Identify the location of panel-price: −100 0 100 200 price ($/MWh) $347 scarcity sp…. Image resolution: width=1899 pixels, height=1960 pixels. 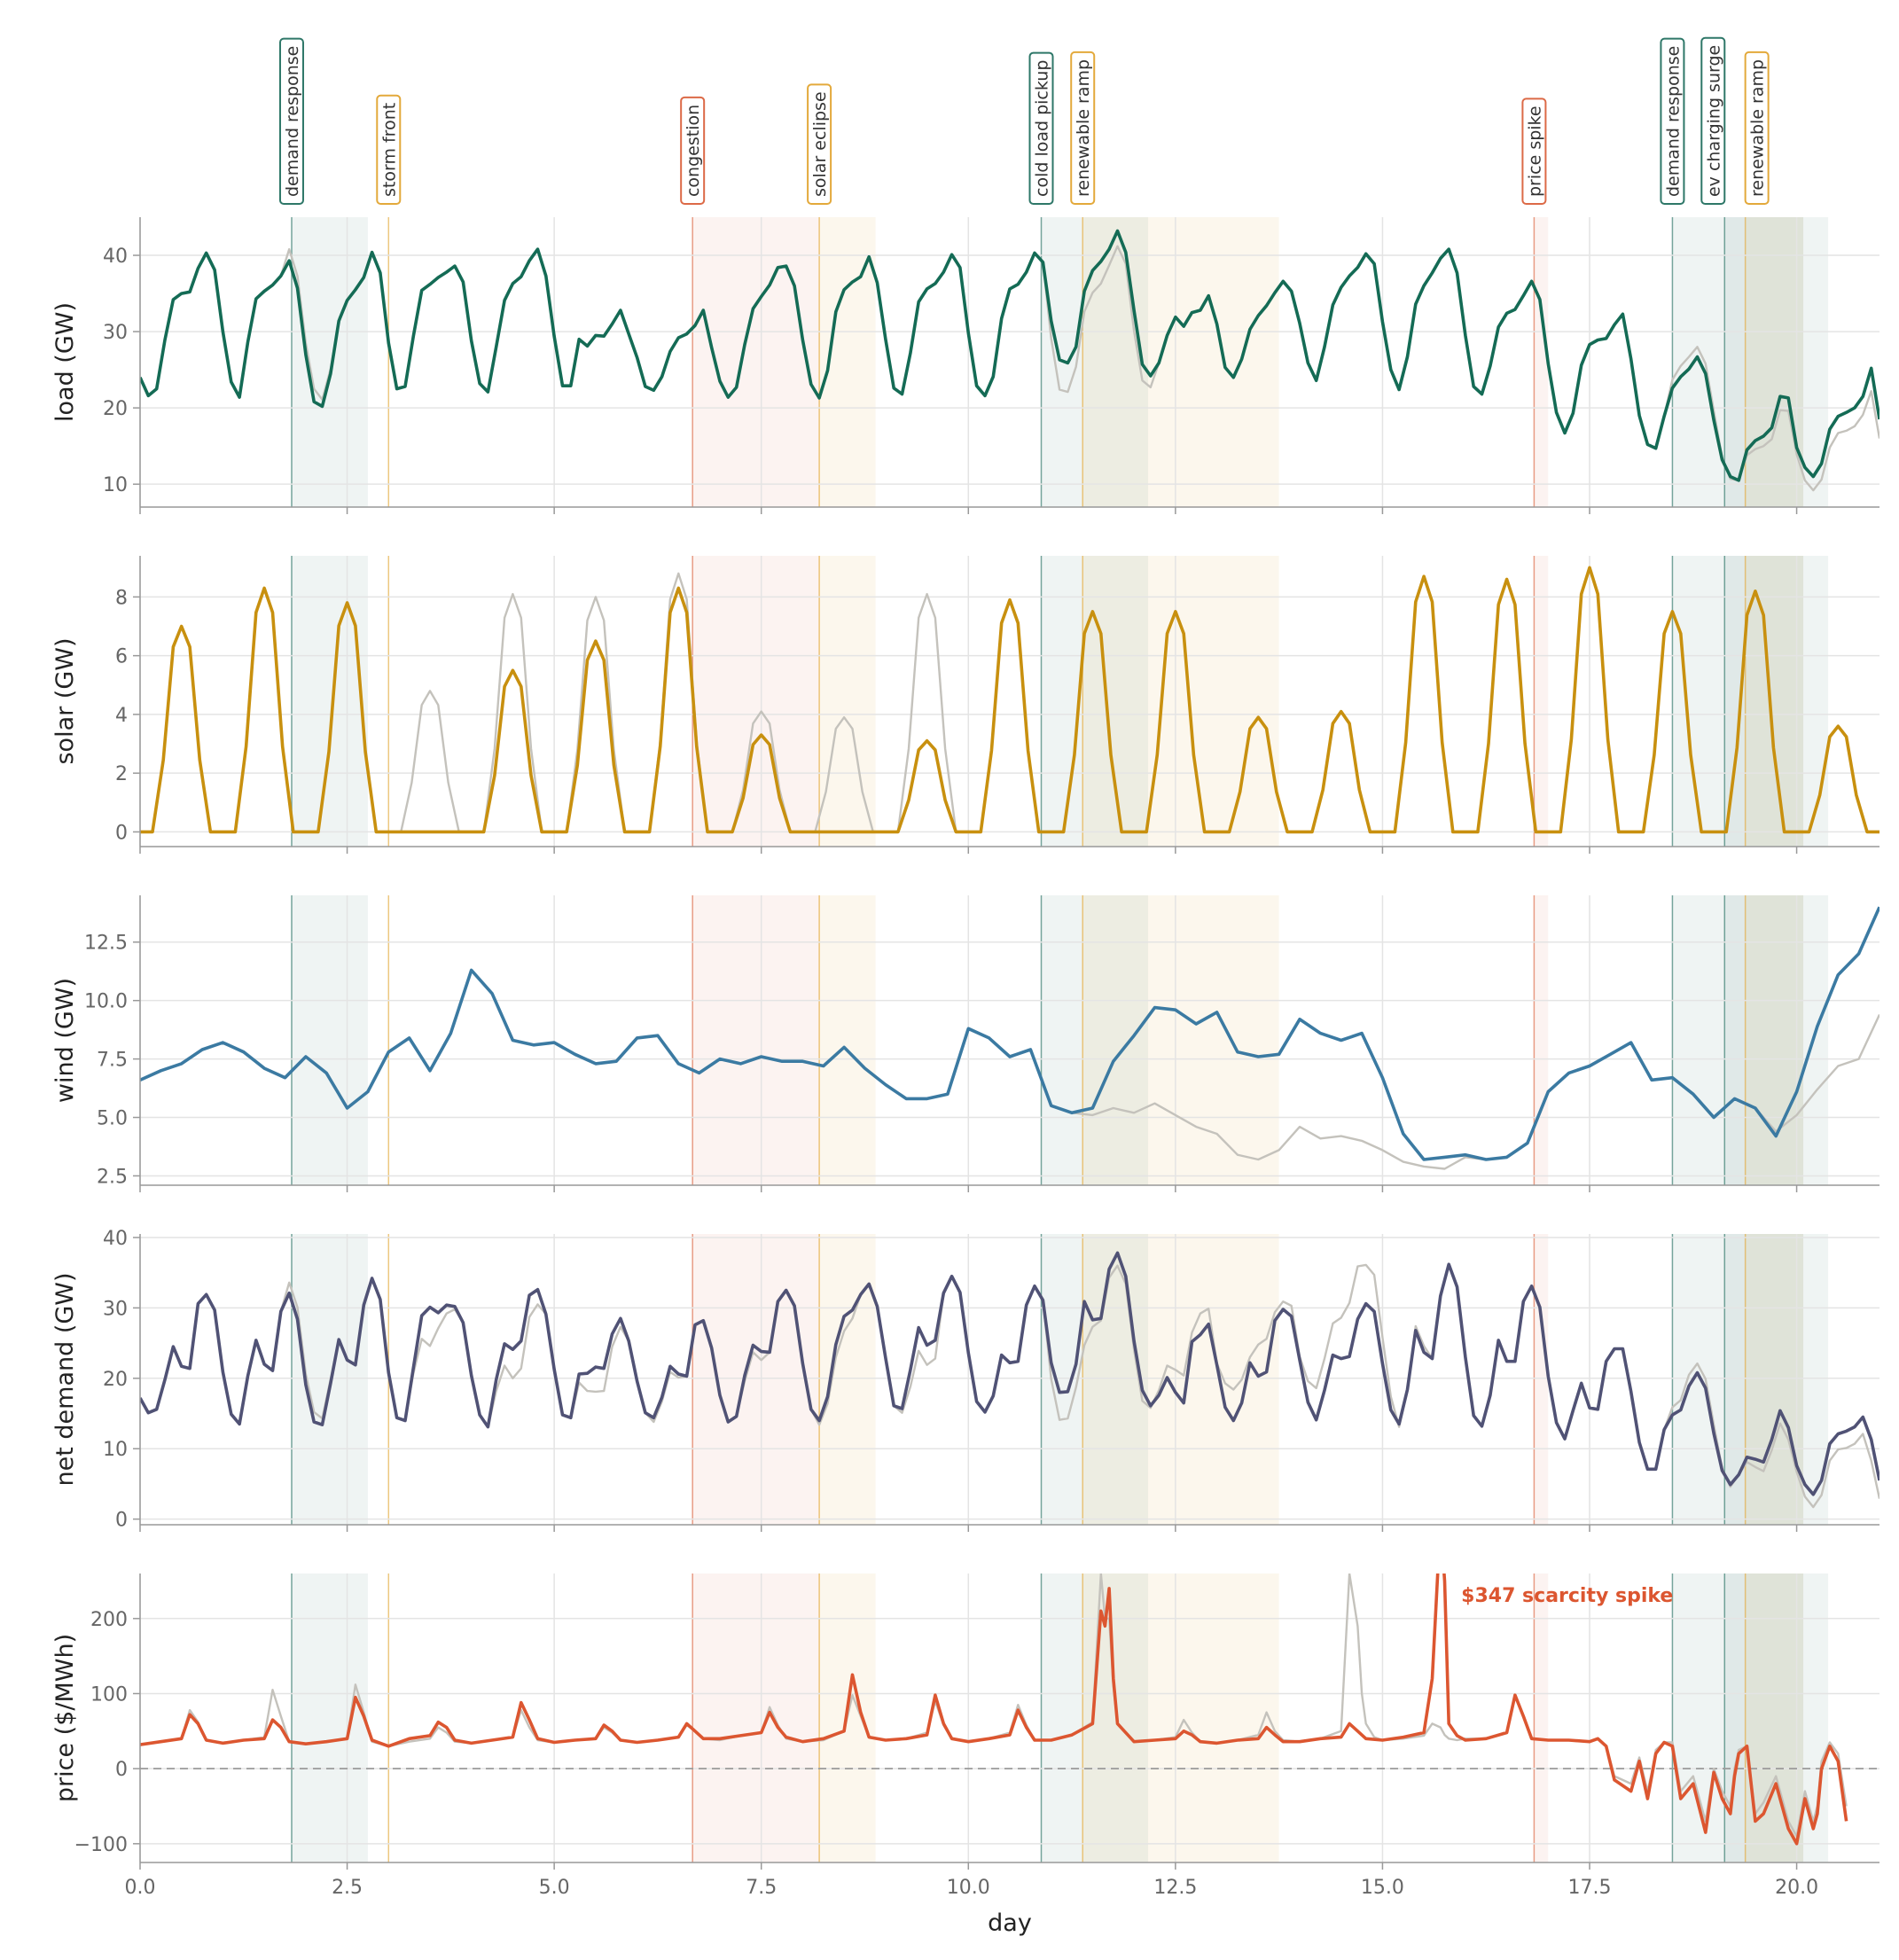
(965, 1721).